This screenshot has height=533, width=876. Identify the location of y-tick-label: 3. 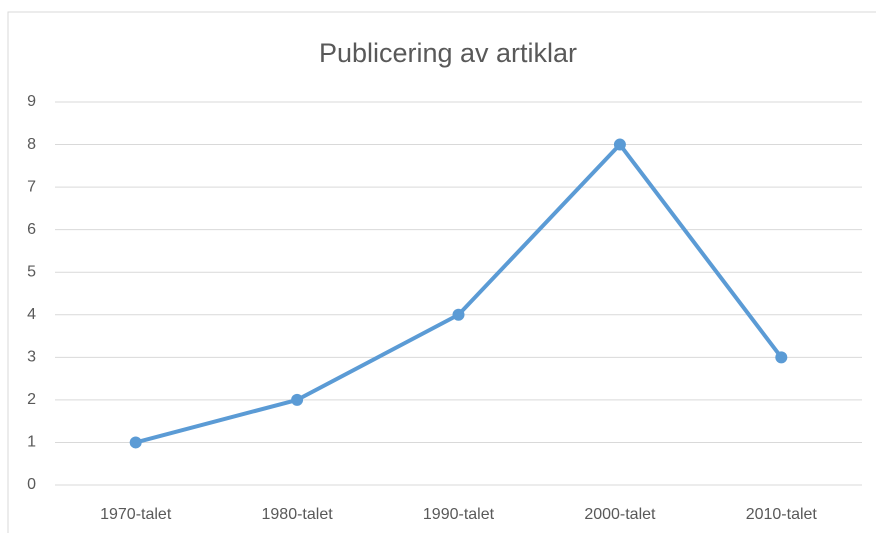
(31, 357).